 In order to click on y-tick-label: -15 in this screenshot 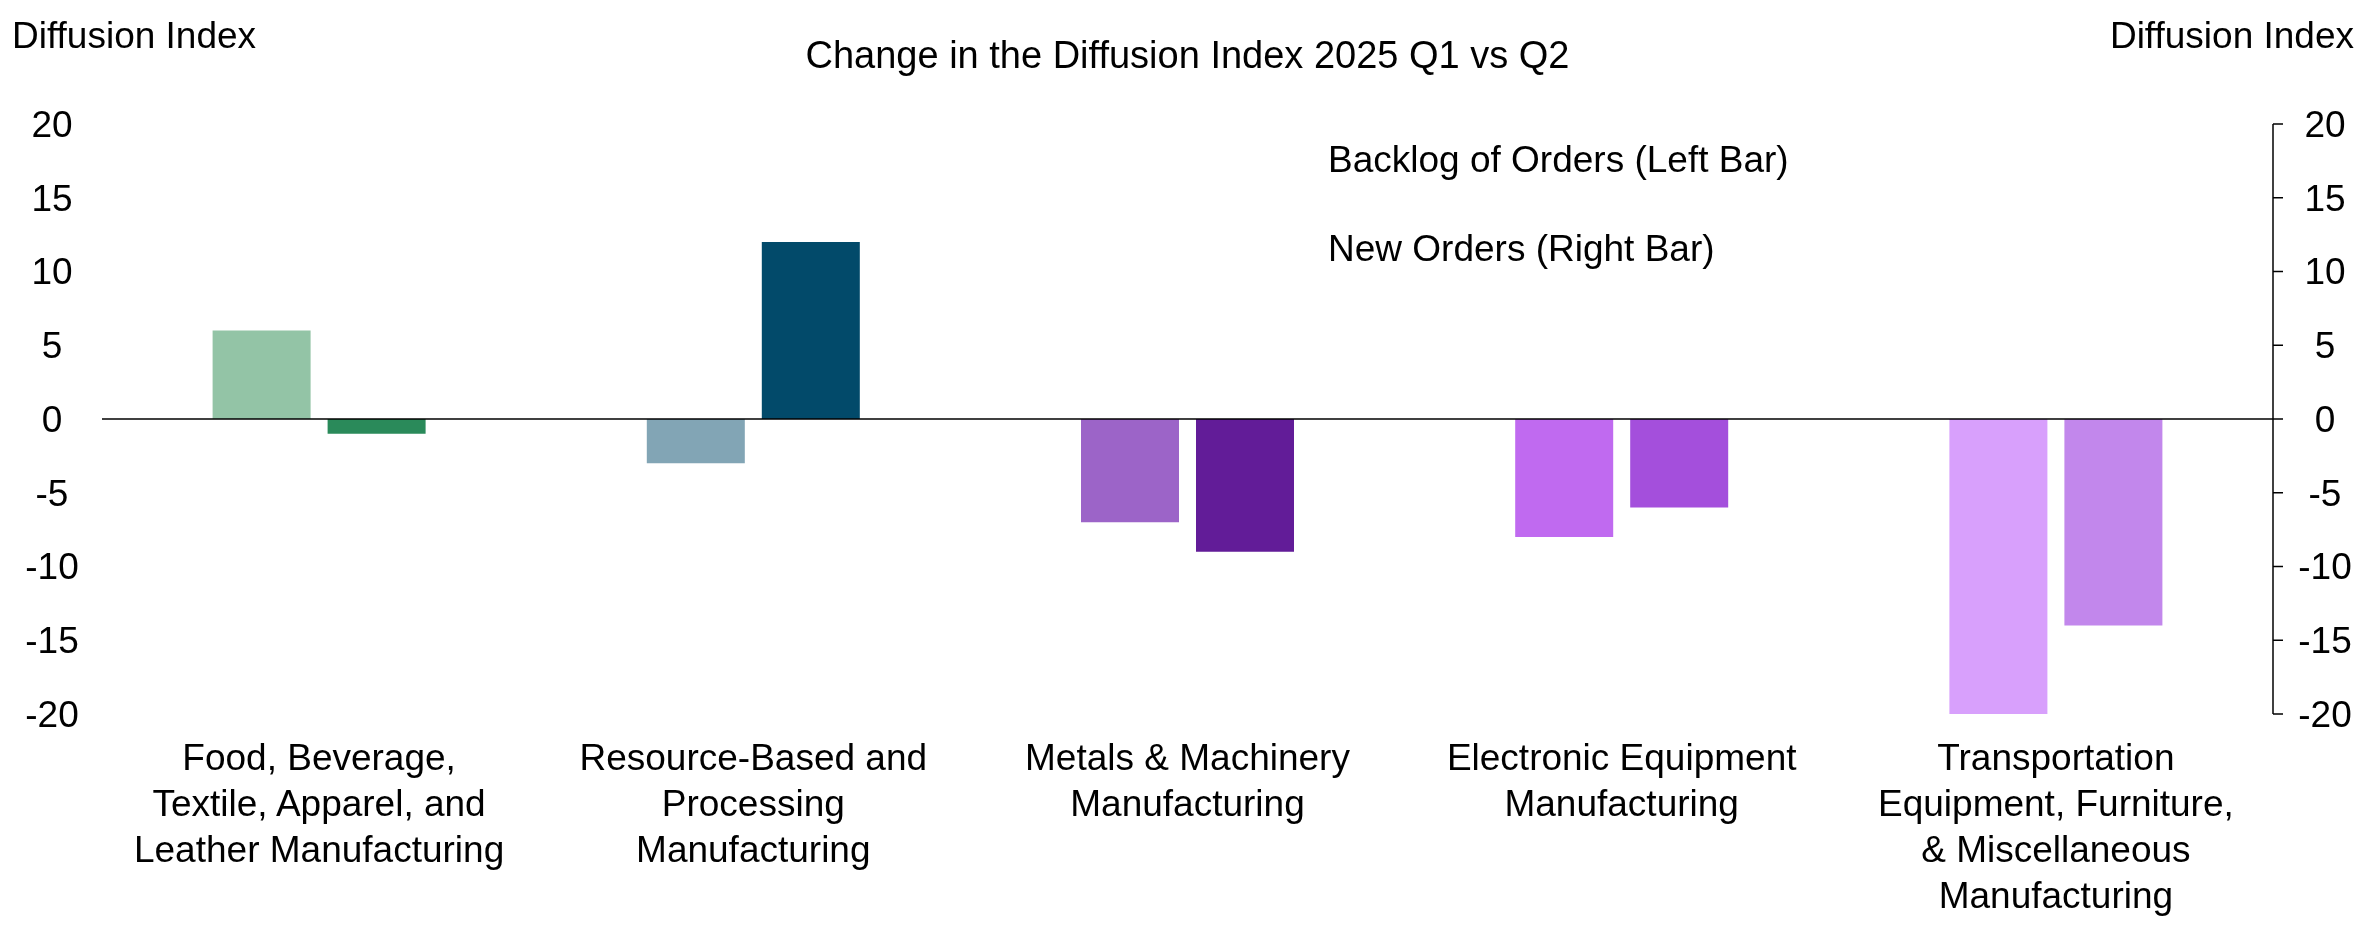, I will do `click(52, 641)`.